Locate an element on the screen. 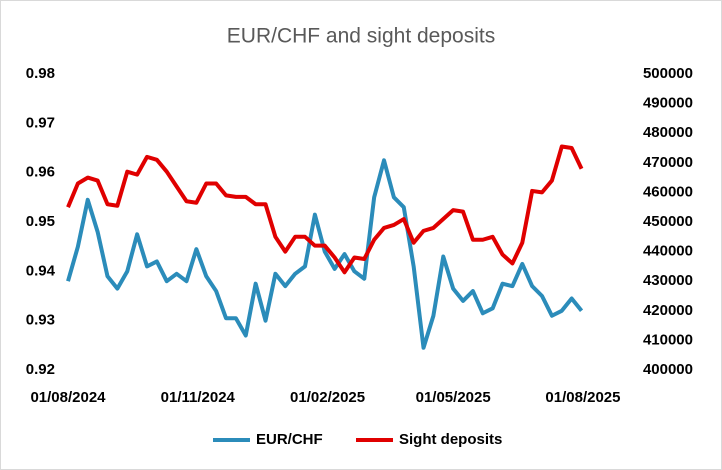 The width and height of the screenshot is (722, 470). x-tick-label: 01/11/2024 is located at coordinates (198, 397).